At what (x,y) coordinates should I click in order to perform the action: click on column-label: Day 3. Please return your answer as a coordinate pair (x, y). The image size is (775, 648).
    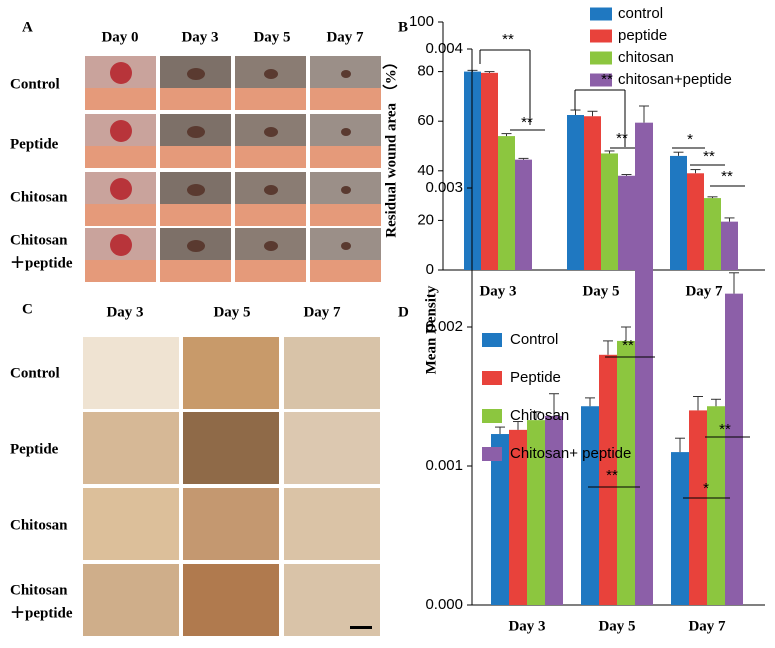
    Looking at the image, I should click on (199, 37).